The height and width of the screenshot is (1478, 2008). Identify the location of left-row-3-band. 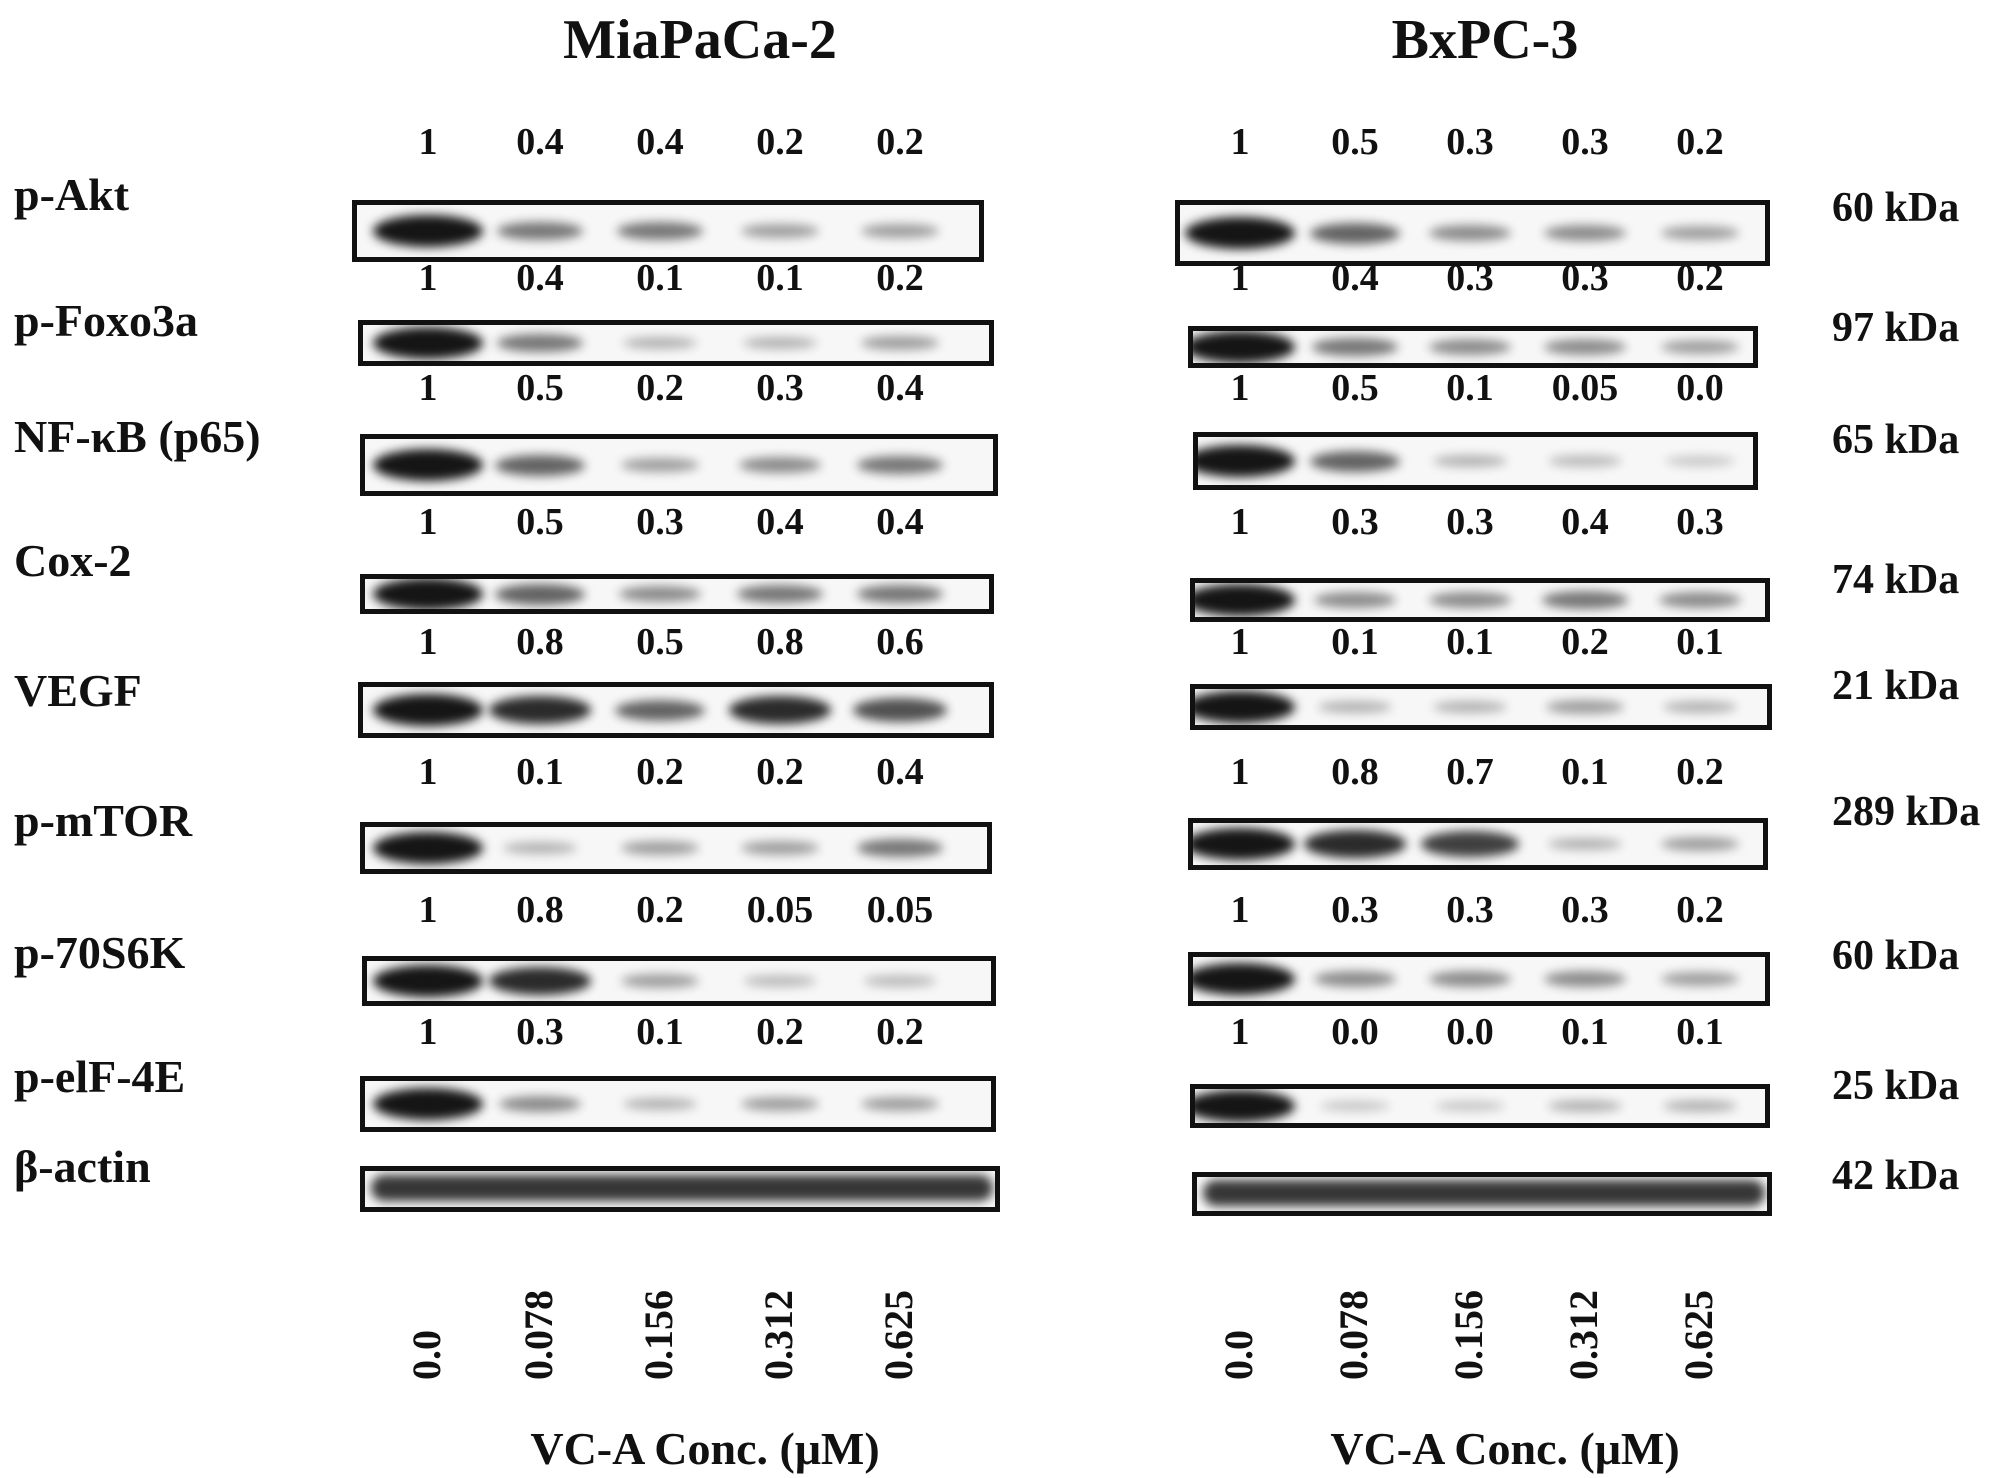
(900, 594).